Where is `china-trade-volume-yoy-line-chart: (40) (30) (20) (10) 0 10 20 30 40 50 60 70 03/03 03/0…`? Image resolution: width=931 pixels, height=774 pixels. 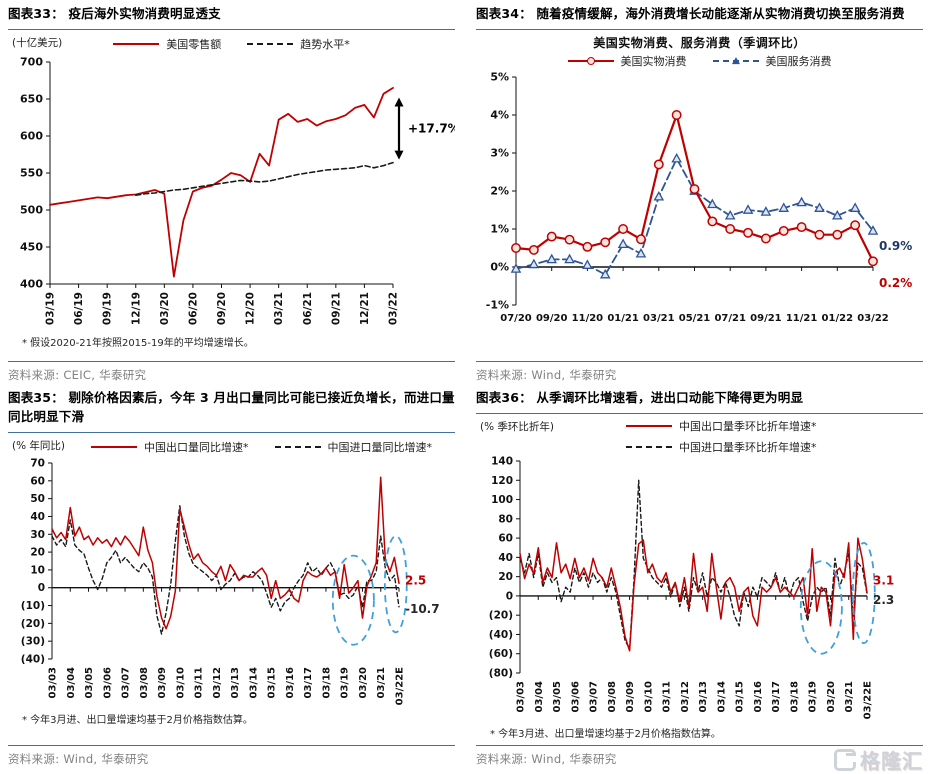 china-trade-volume-yoy-line-chart: (40) (30) (20) (10) 0 10 20 30 40 50 60 70 03/03 03/0… is located at coordinates (230, 581).